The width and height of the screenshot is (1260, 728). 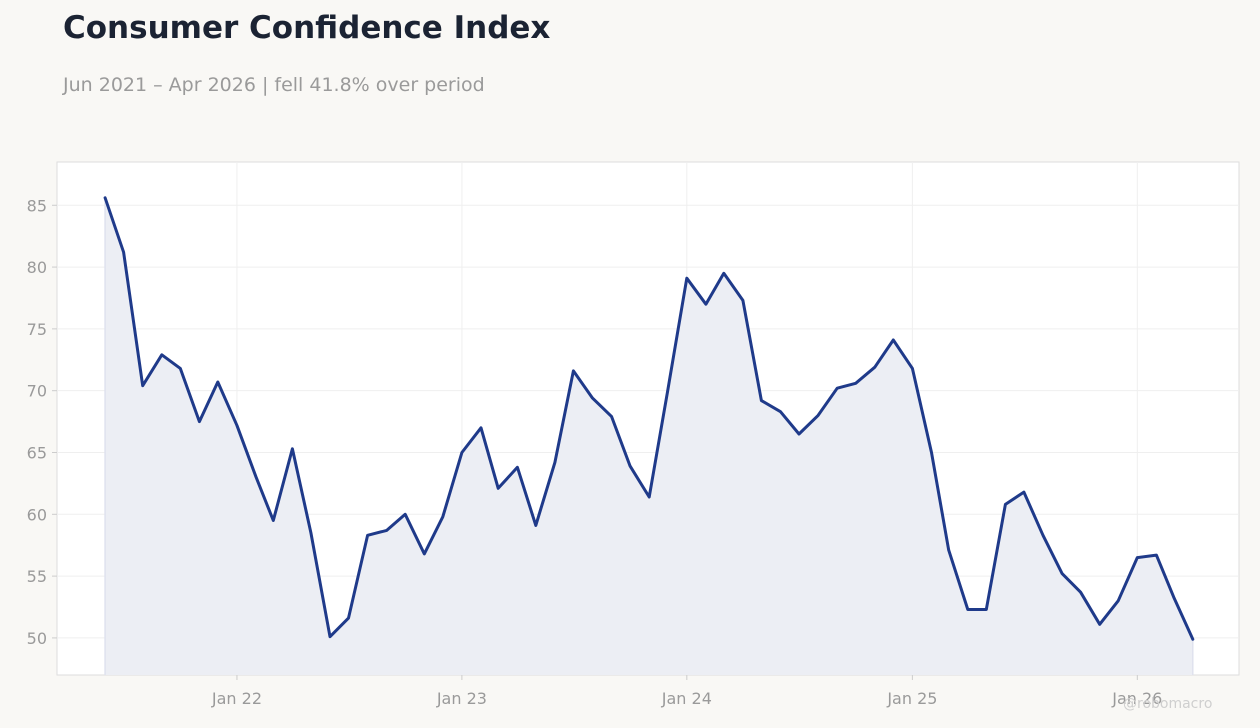 What do you see at coordinates (37, 638) in the screenshot?
I see `y-tick-label: 50` at bounding box center [37, 638].